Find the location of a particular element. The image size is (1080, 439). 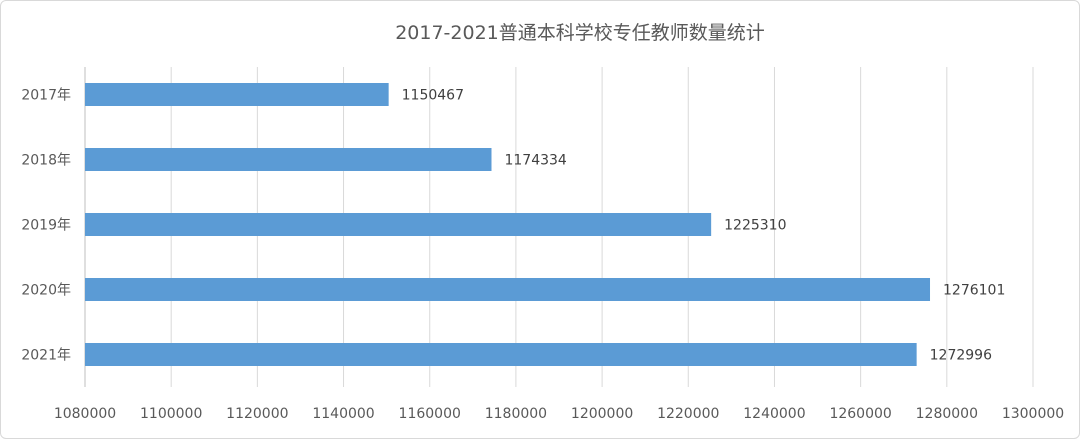

y-category-label: 2018年 is located at coordinates (46, 161).